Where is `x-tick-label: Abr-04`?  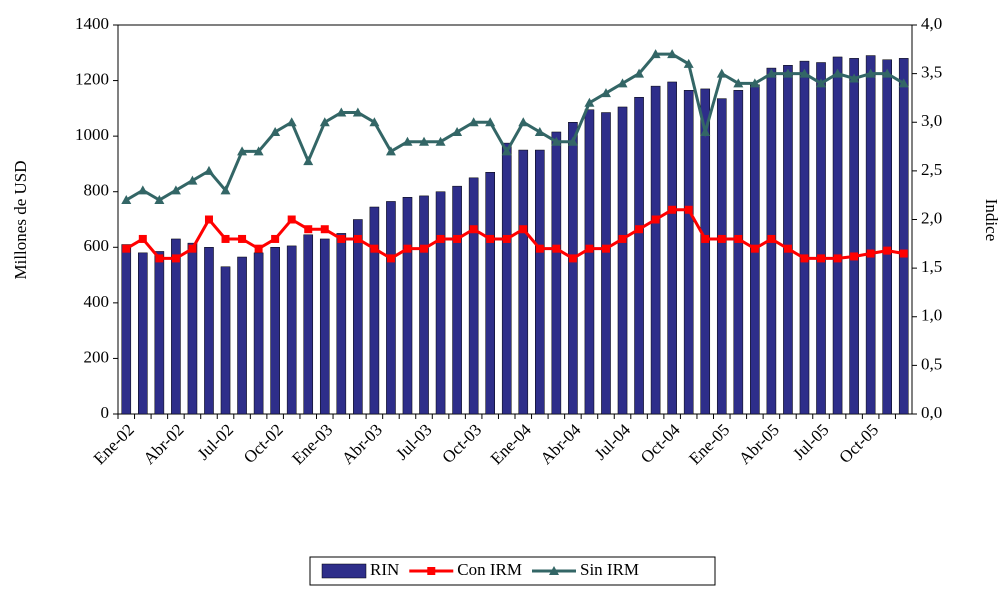
x-tick-label: Abr-04 is located at coordinates (561, 444).